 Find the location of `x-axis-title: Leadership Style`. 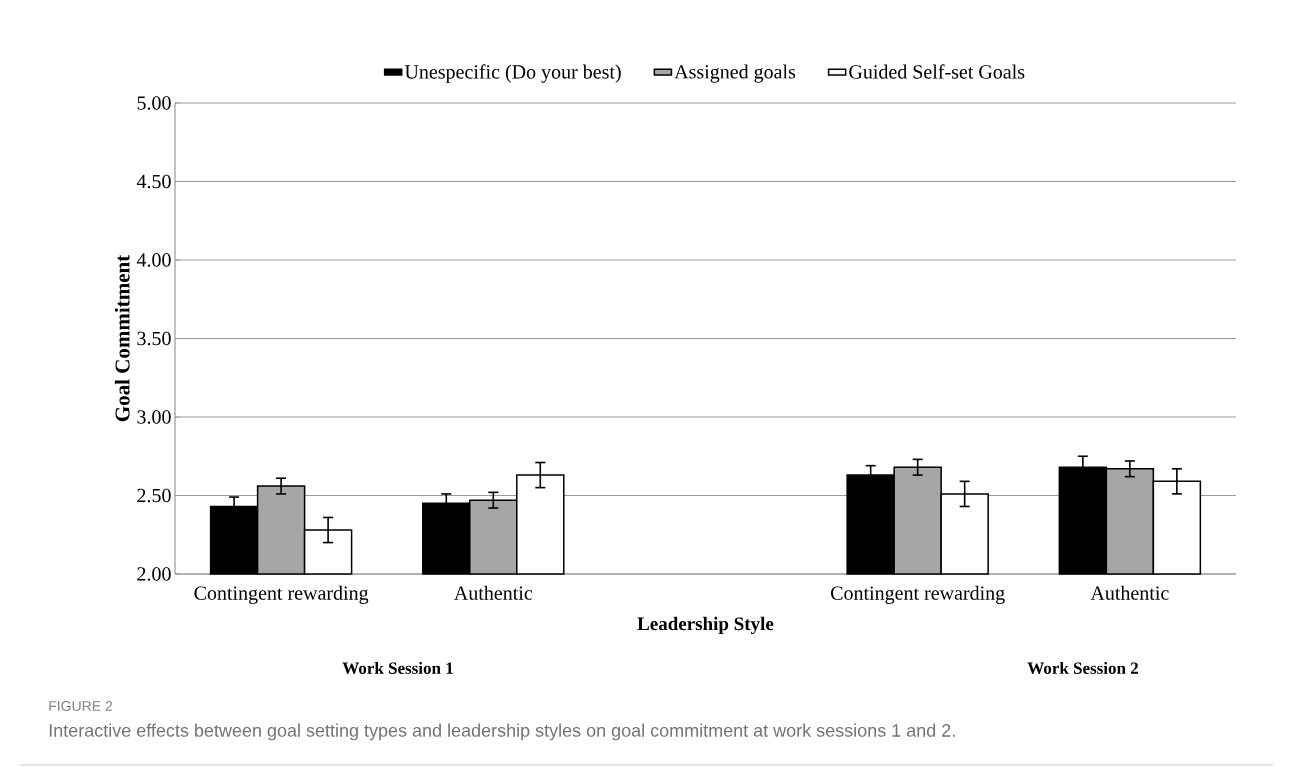

x-axis-title: Leadership Style is located at coordinates (705, 625).